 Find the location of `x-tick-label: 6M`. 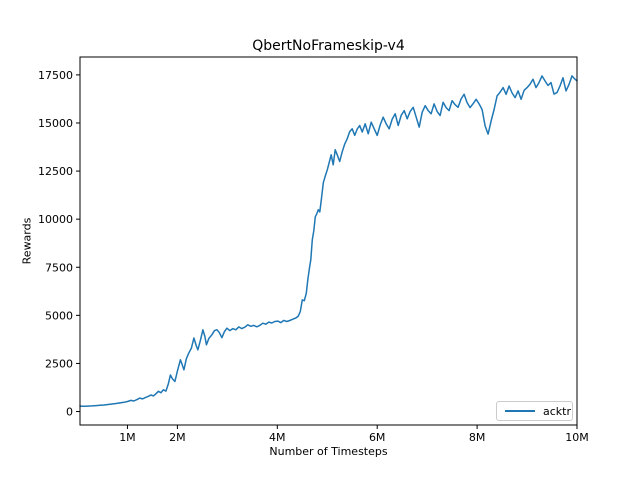

x-tick-label: 6M is located at coordinates (377, 437).